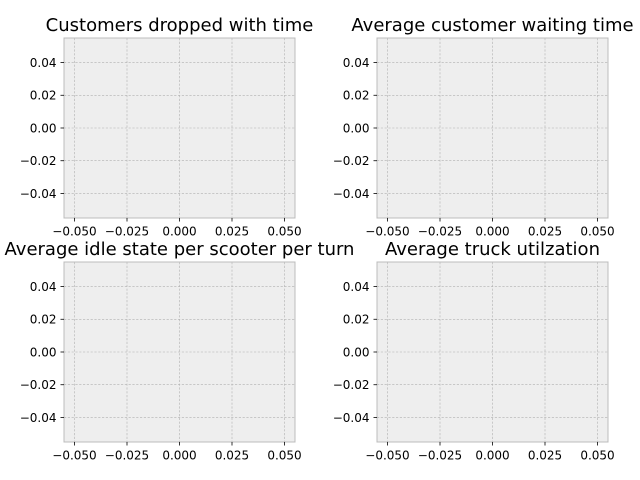 The width and height of the screenshot is (640, 480). I want to click on chart-title: Average customer waiting time, so click(492, 25).